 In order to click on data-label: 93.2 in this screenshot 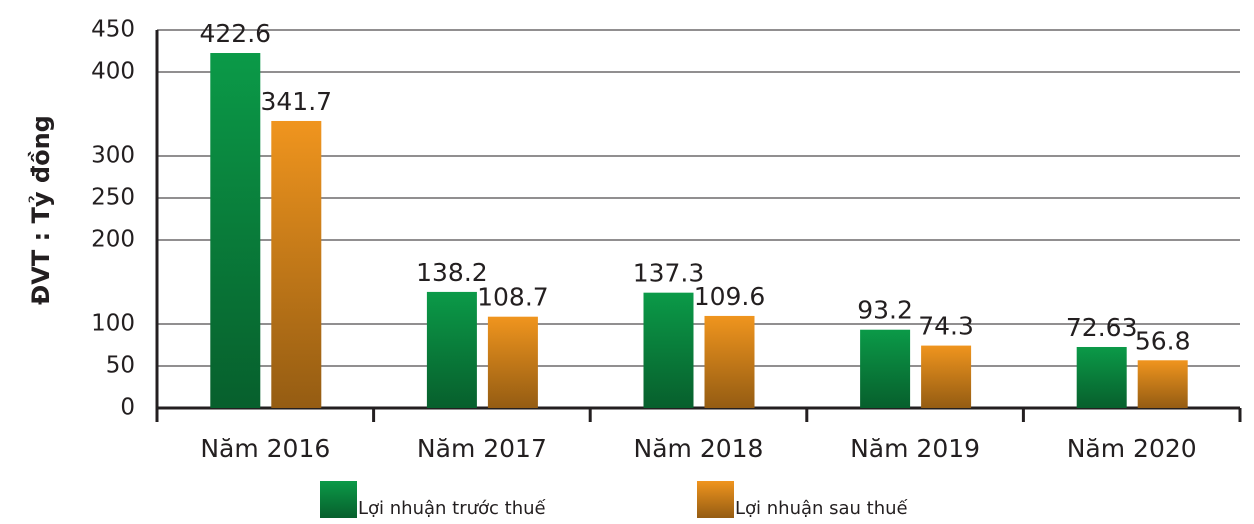, I will do `click(885, 310)`.